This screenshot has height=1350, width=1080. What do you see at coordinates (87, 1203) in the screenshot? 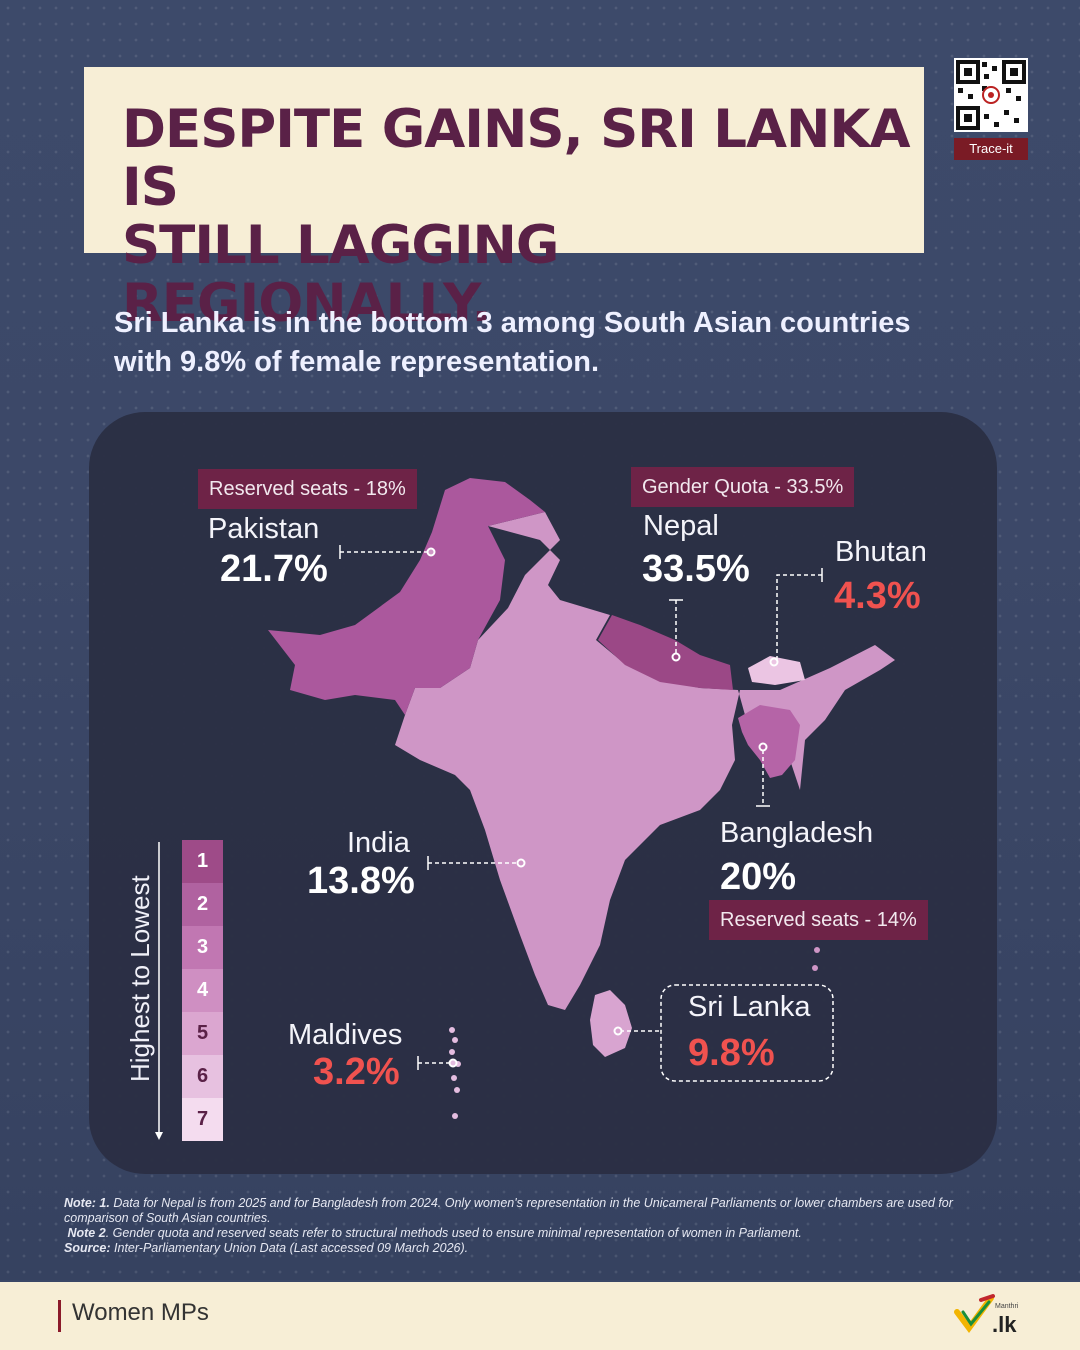
I see `note1-label: Note: 1.` at bounding box center [87, 1203].